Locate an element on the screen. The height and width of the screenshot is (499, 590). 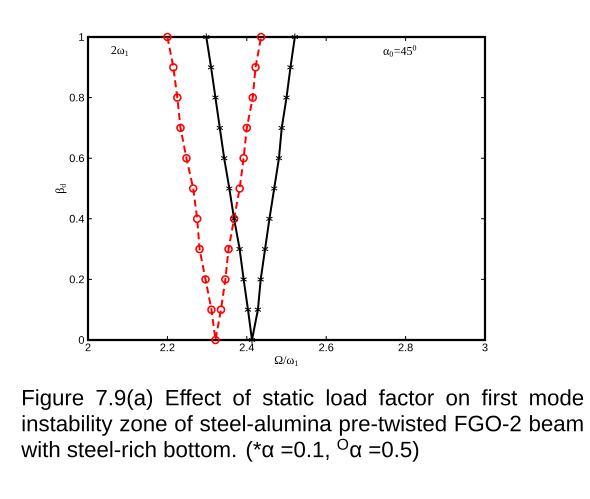
y-tick-label: 0.2 is located at coordinates (77, 280).